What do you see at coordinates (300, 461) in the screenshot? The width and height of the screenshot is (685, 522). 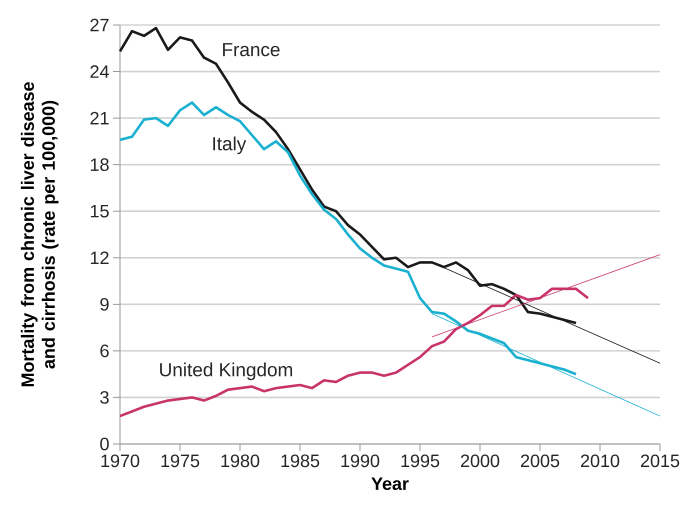 I see `x-tick-label: 1985` at bounding box center [300, 461].